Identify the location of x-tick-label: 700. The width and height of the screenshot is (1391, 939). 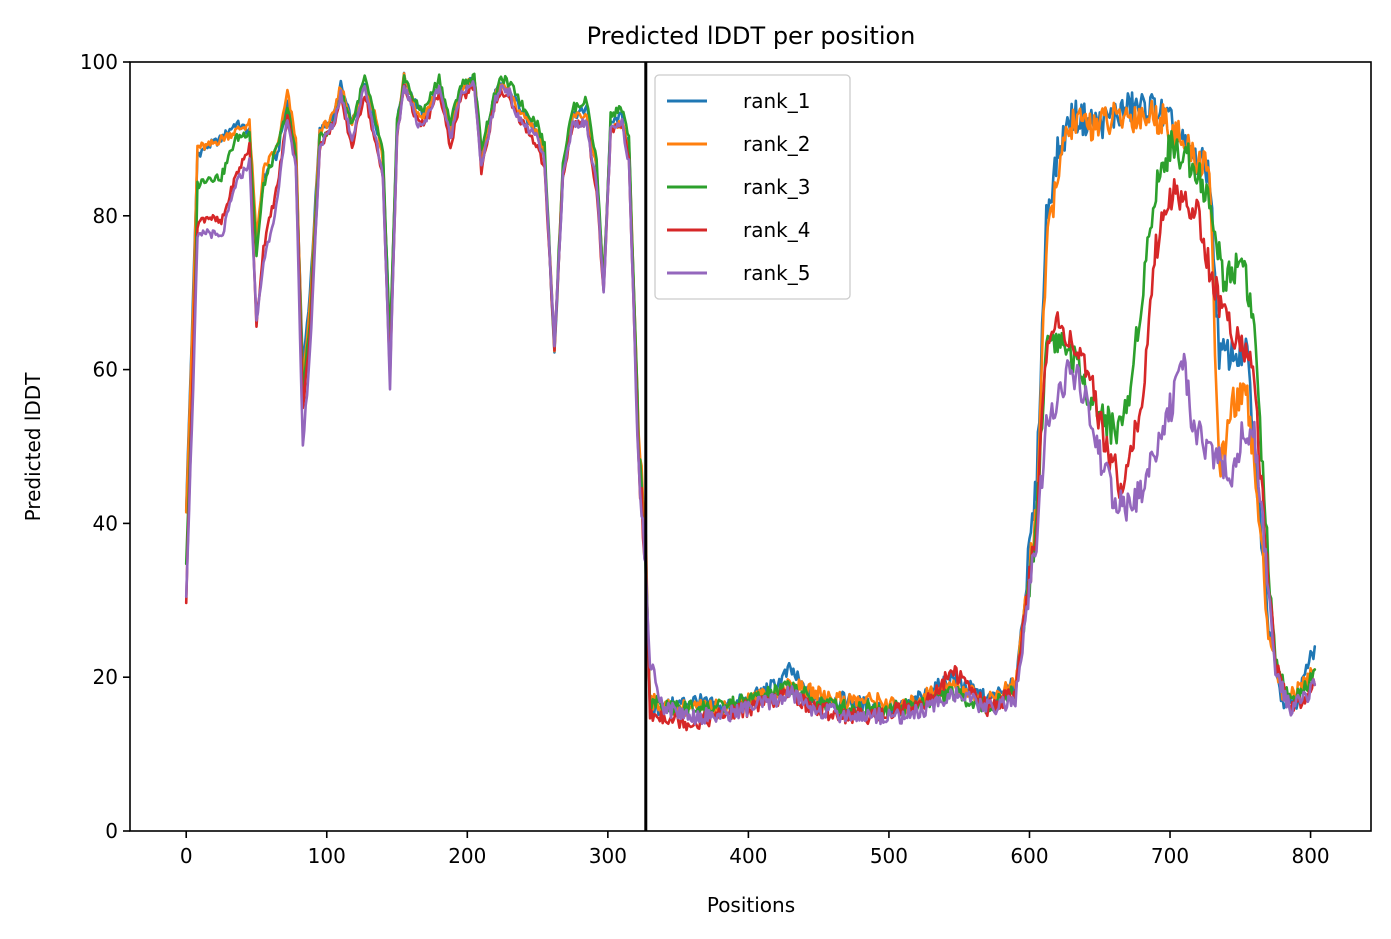
(1170, 856).